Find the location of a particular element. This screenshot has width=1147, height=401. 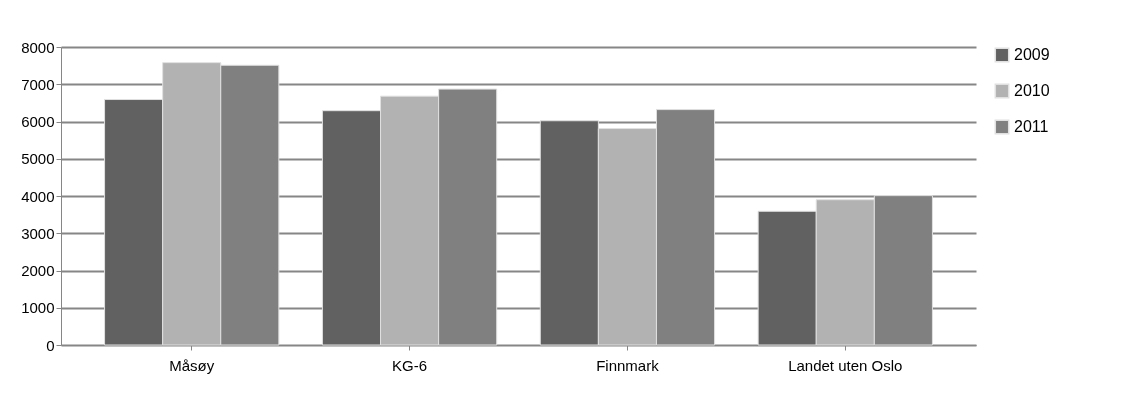

x-tick-label: Måsøy is located at coordinates (192, 365).